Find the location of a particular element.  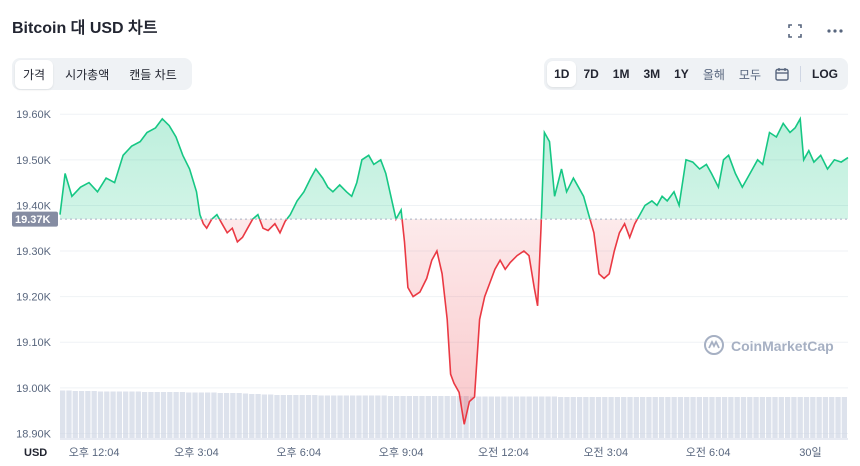

chart-title: Bitcoin 대 USD 차트 is located at coordinates (85, 28).